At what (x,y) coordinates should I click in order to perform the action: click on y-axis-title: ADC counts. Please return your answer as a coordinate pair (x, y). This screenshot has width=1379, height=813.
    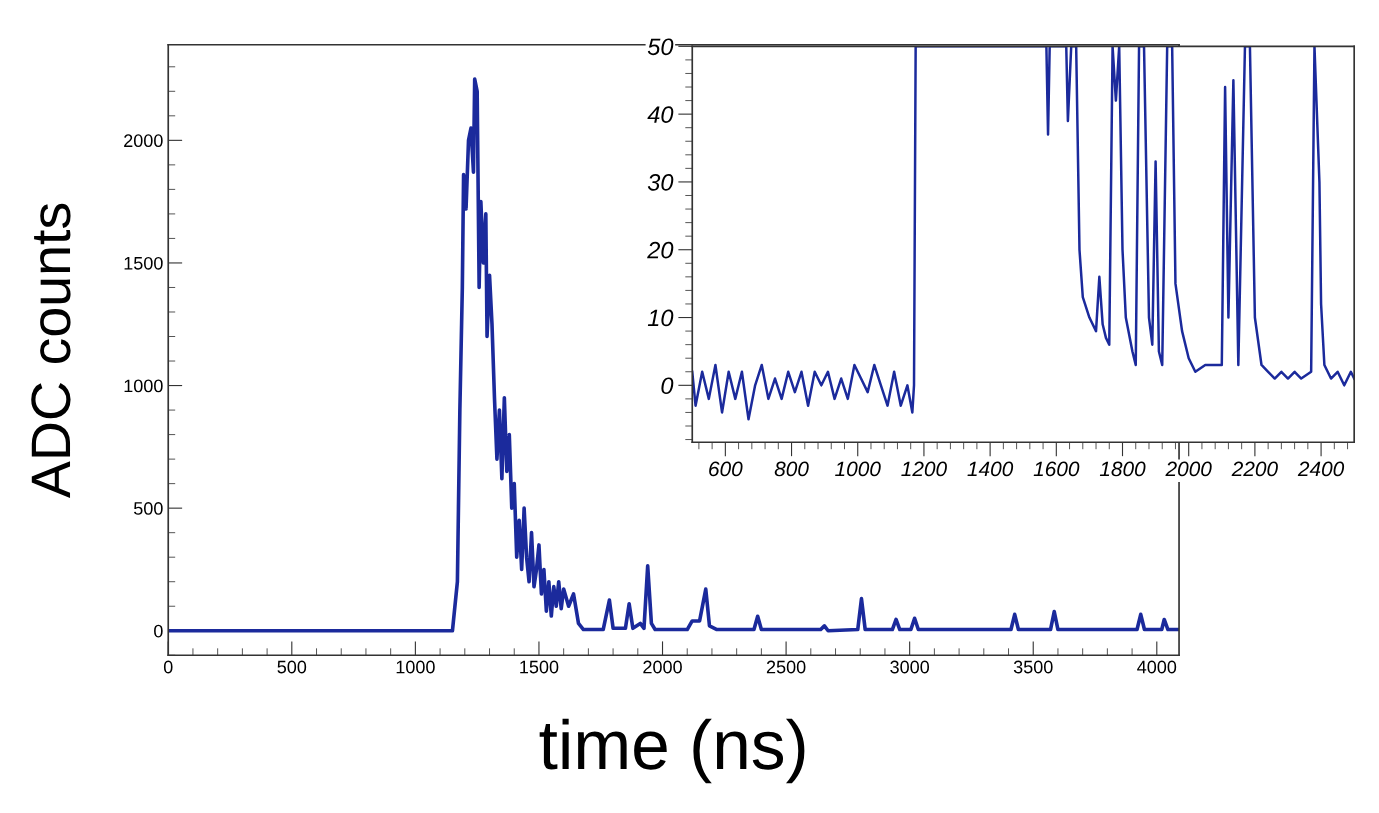
    Looking at the image, I should click on (51, 351).